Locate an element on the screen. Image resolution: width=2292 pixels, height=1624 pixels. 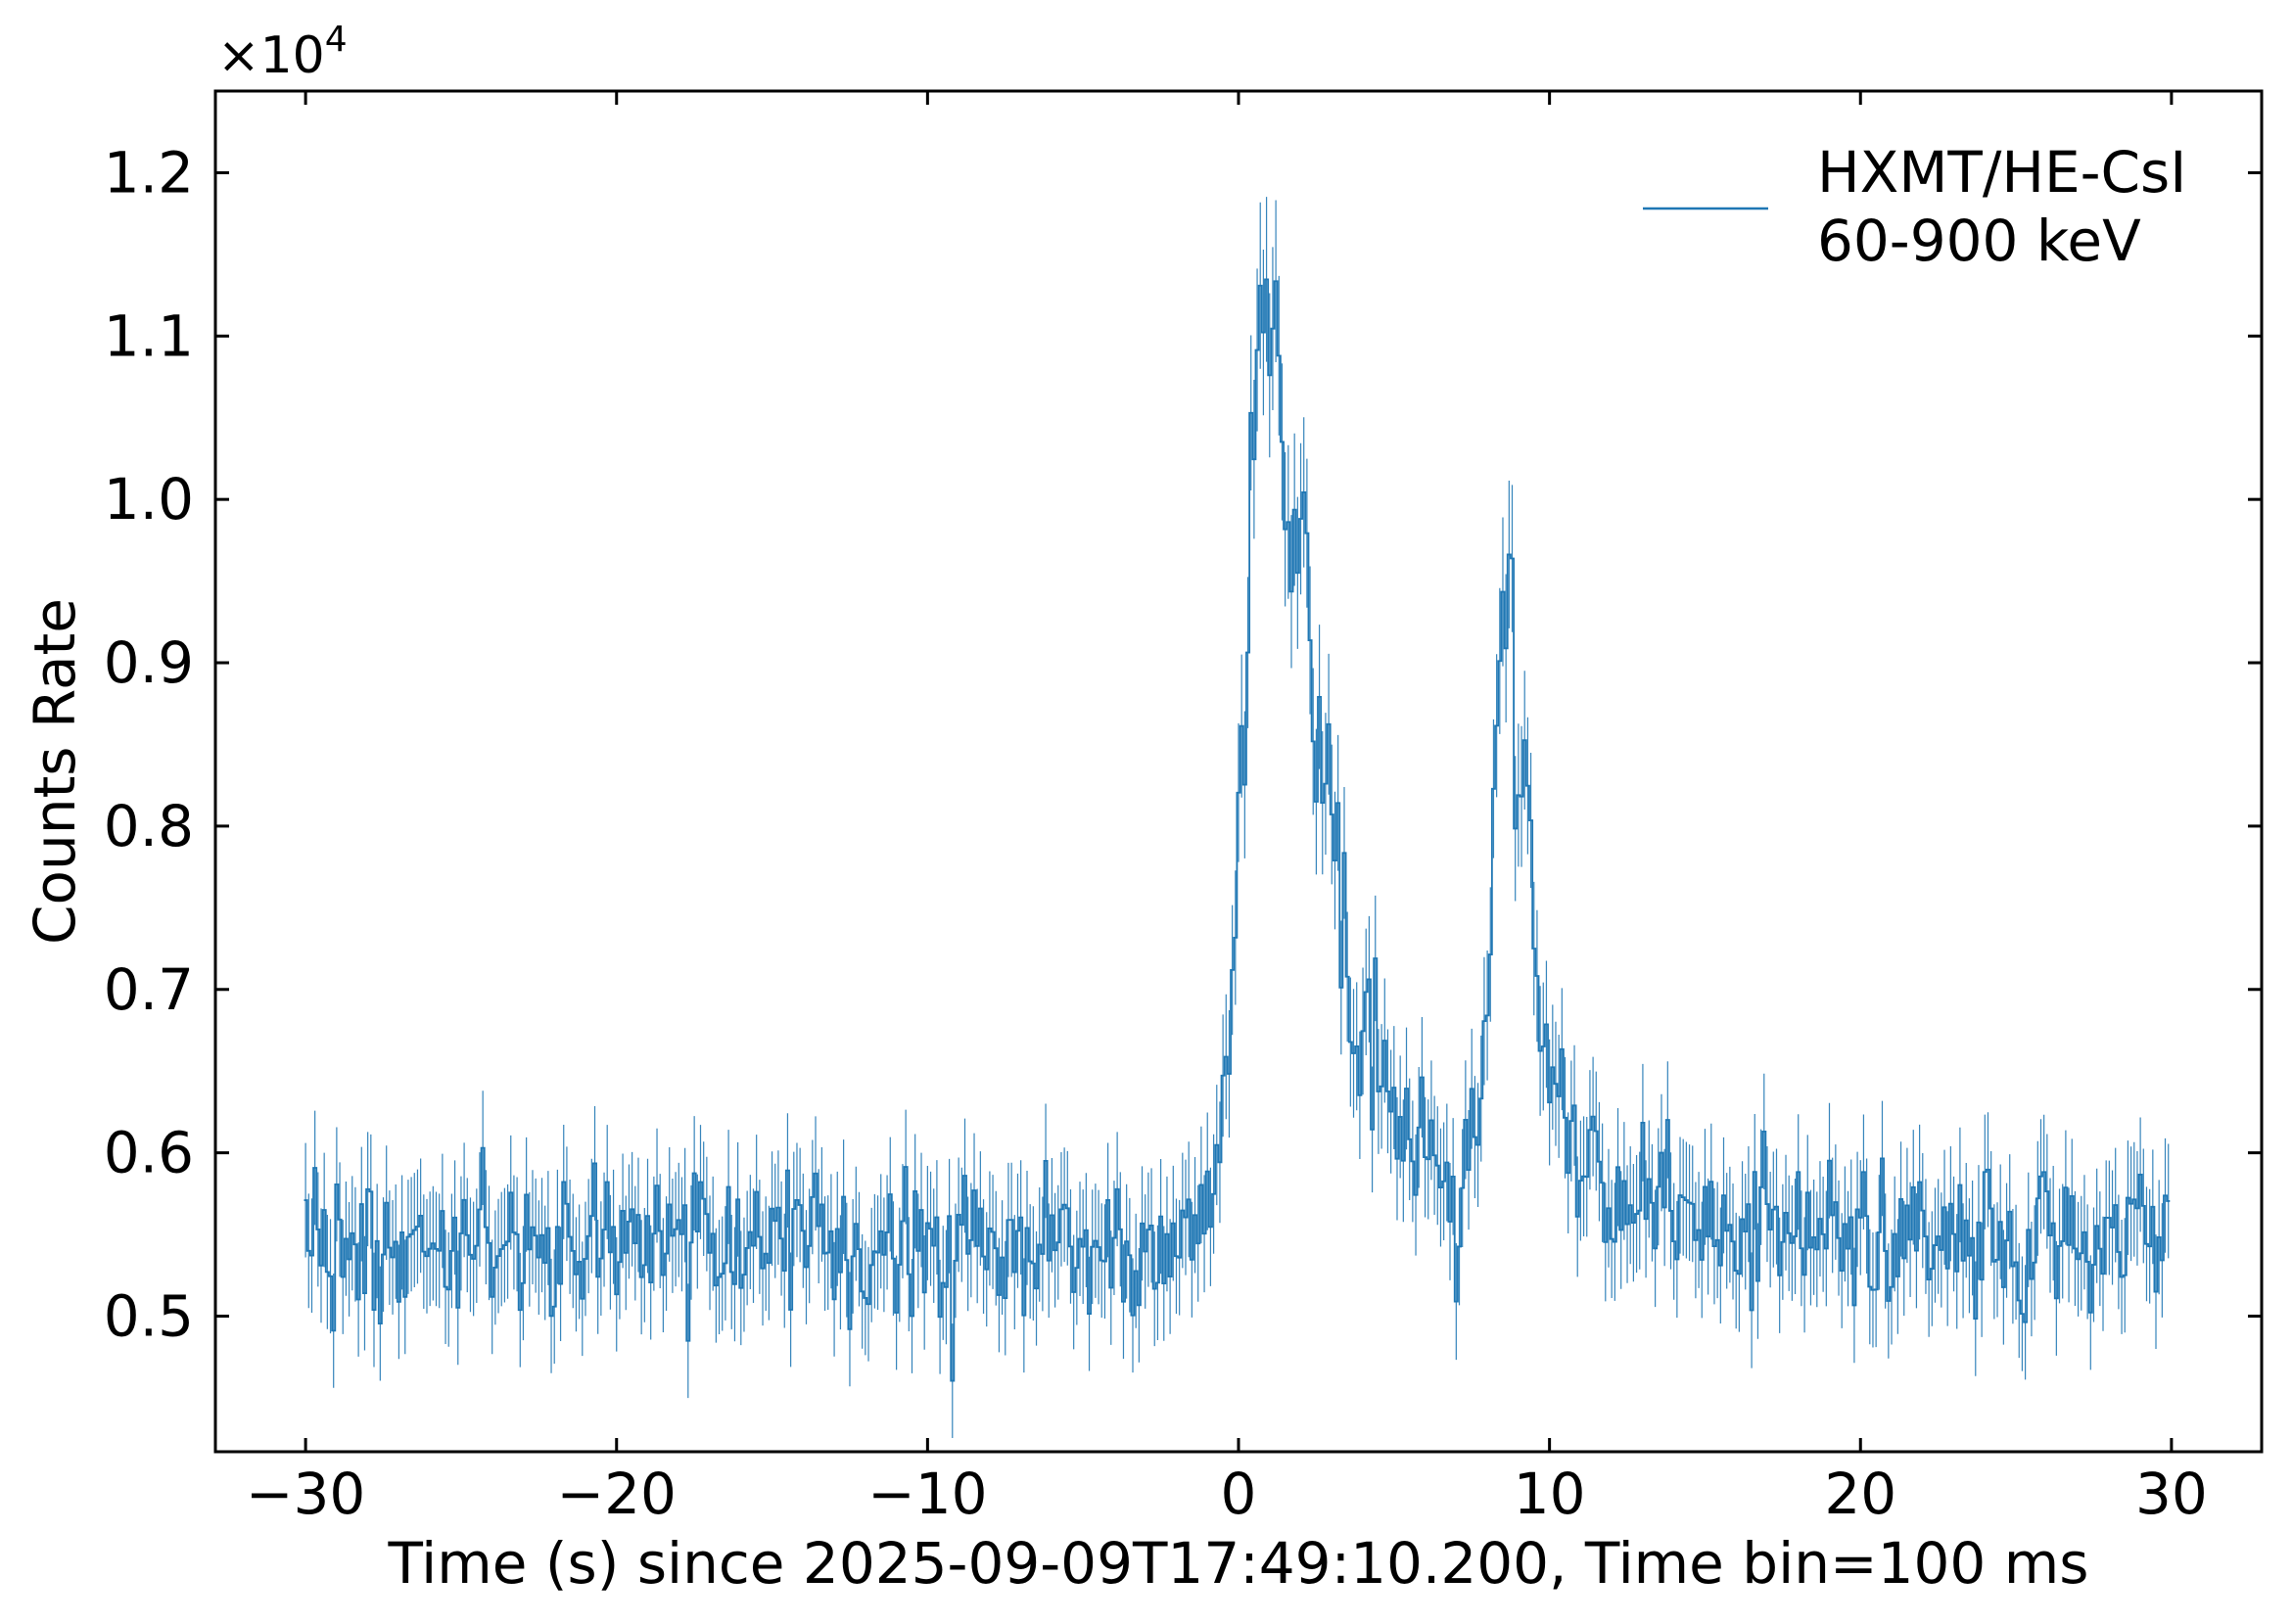
x-tick-label: 30 is located at coordinates (2171, 1494).